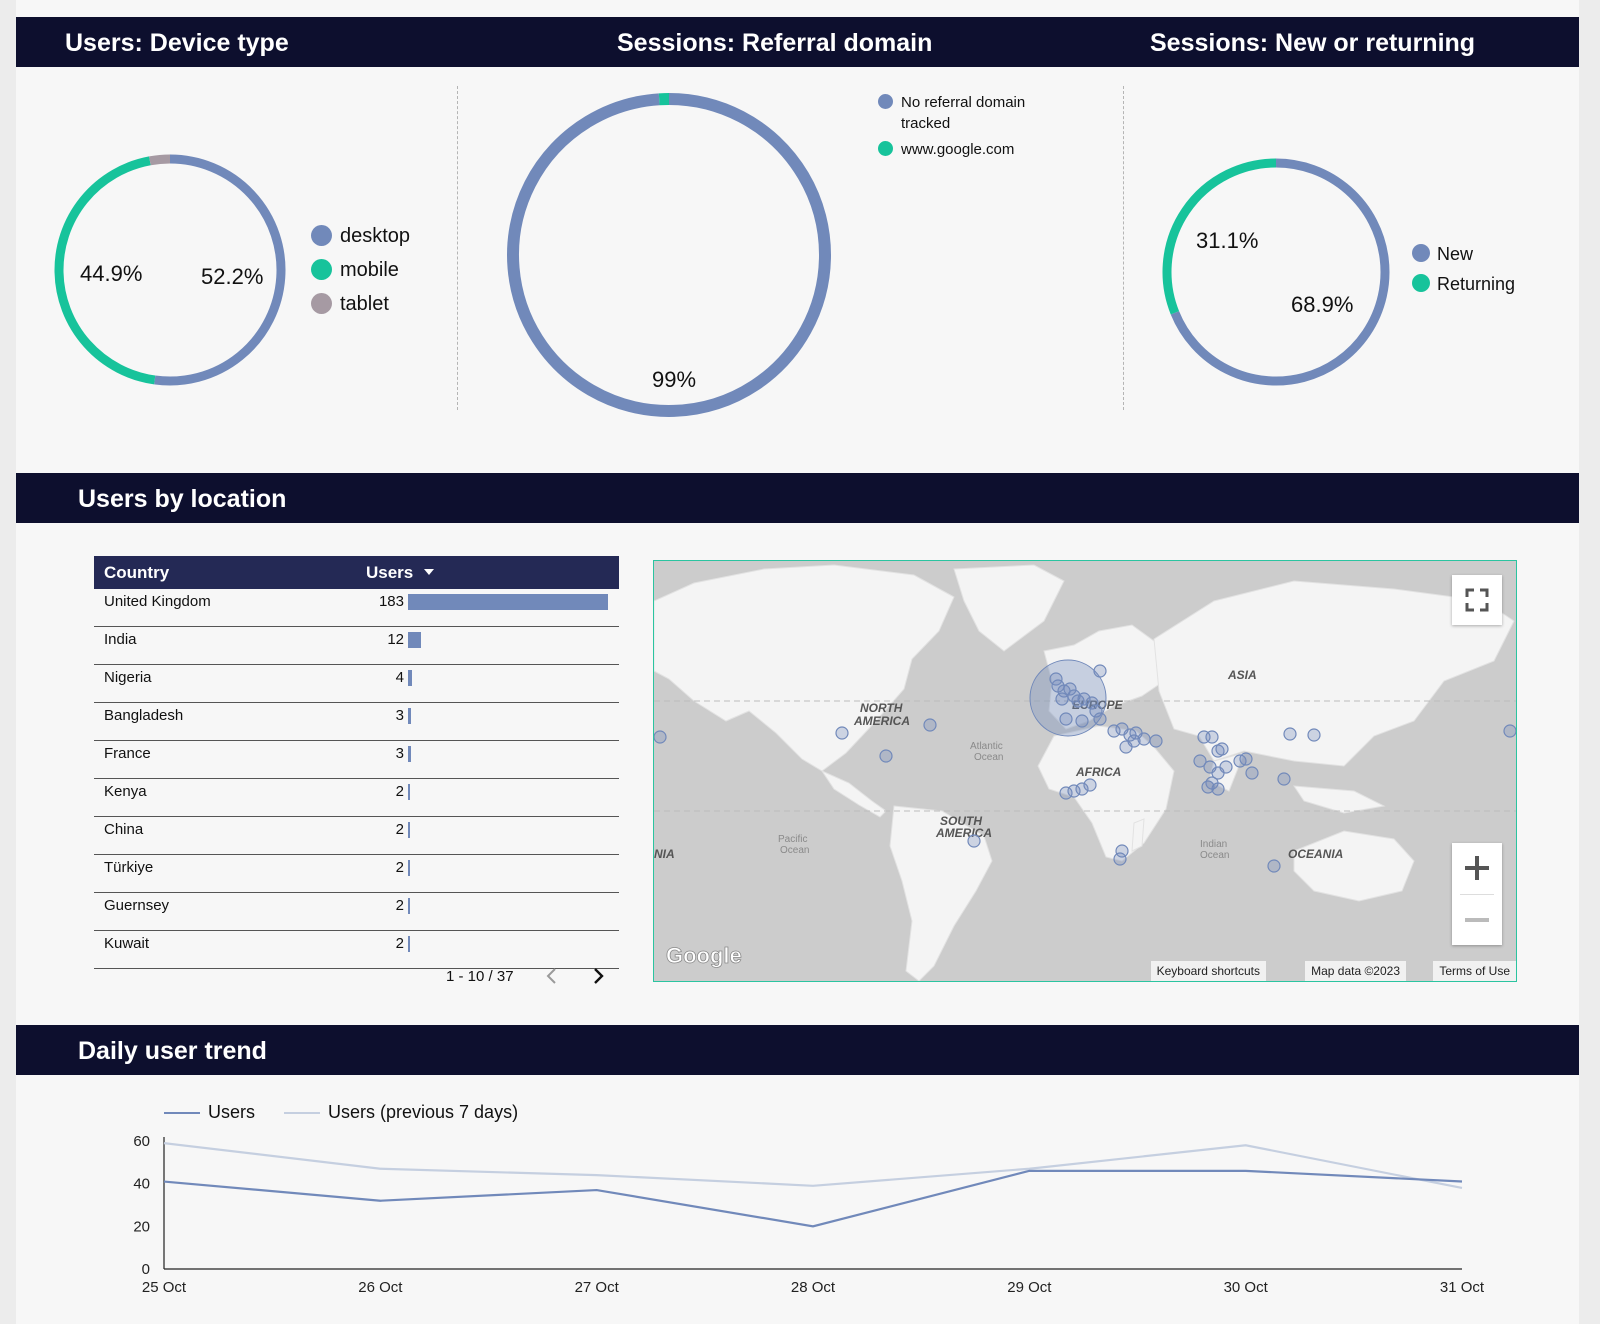 This screenshot has width=1600, height=1324. Describe the element at coordinates (380, 1287) in the screenshot. I see `x-tick-label: 26 Oct` at that location.